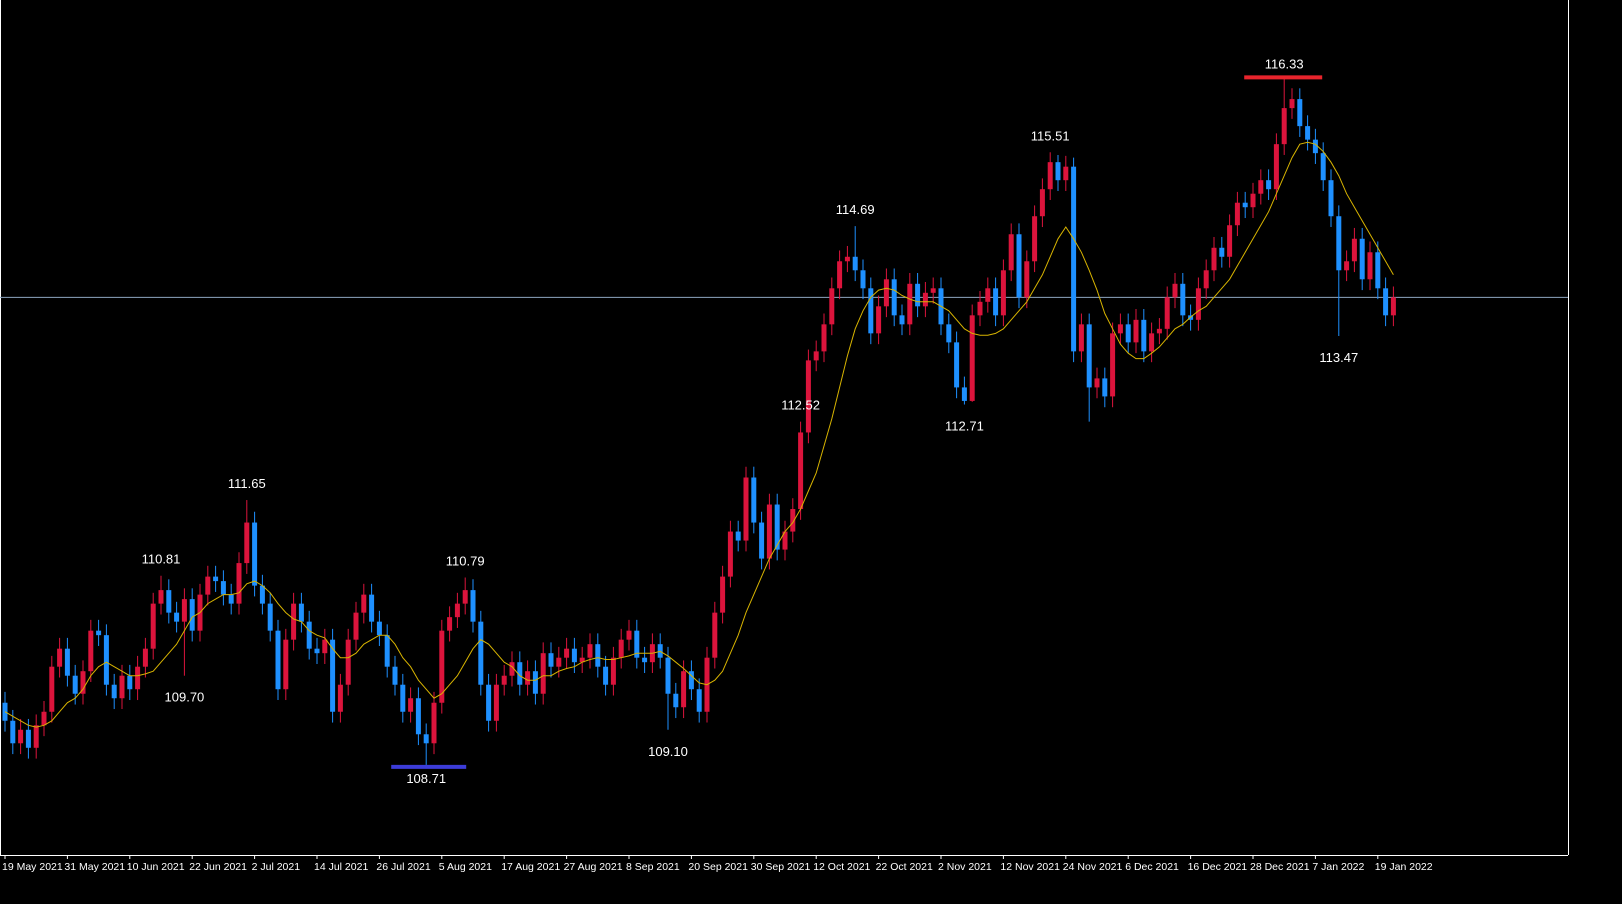  Describe the element at coordinates (1284, 63) in the screenshot. I see `annotation-label: 116.33` at that location.